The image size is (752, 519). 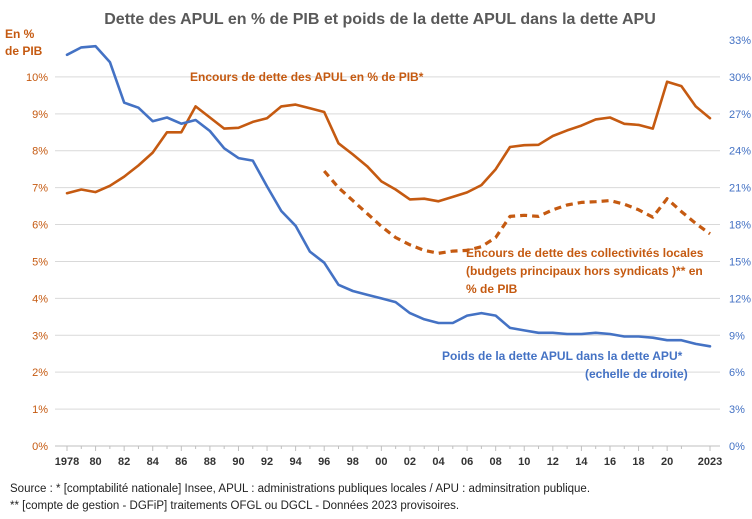 I want to click on left-tick-label: 5%, so click(x=40, y=262).